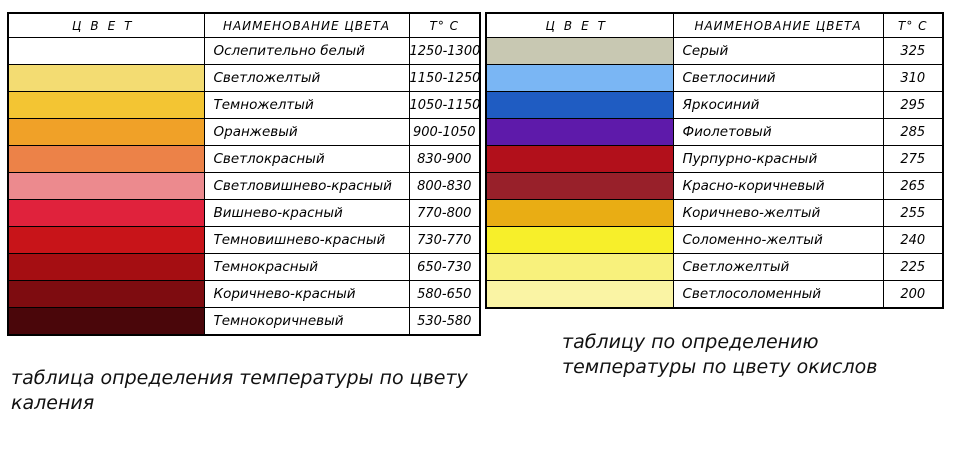  I want to click on color-name: Фиолетовый, so click(778, 132).